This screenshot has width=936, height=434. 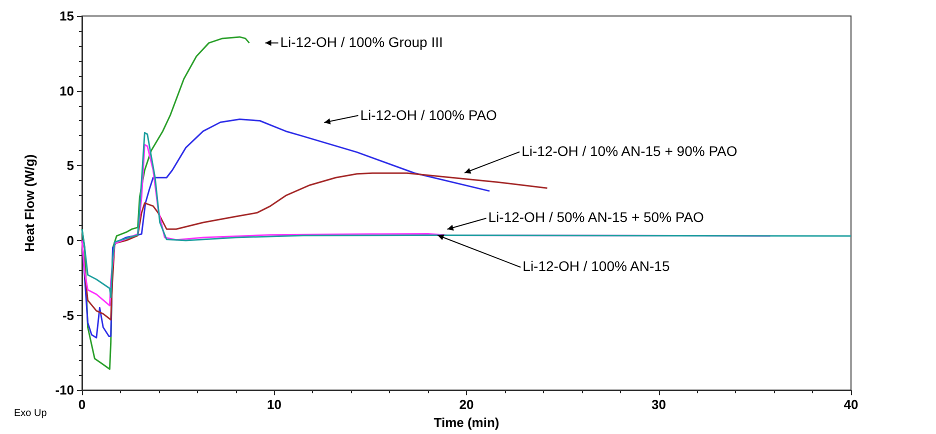 I want to click on series-label: Li-12-OH / 10% AN-15 + 90% PAO, so click(x=630, y=150).